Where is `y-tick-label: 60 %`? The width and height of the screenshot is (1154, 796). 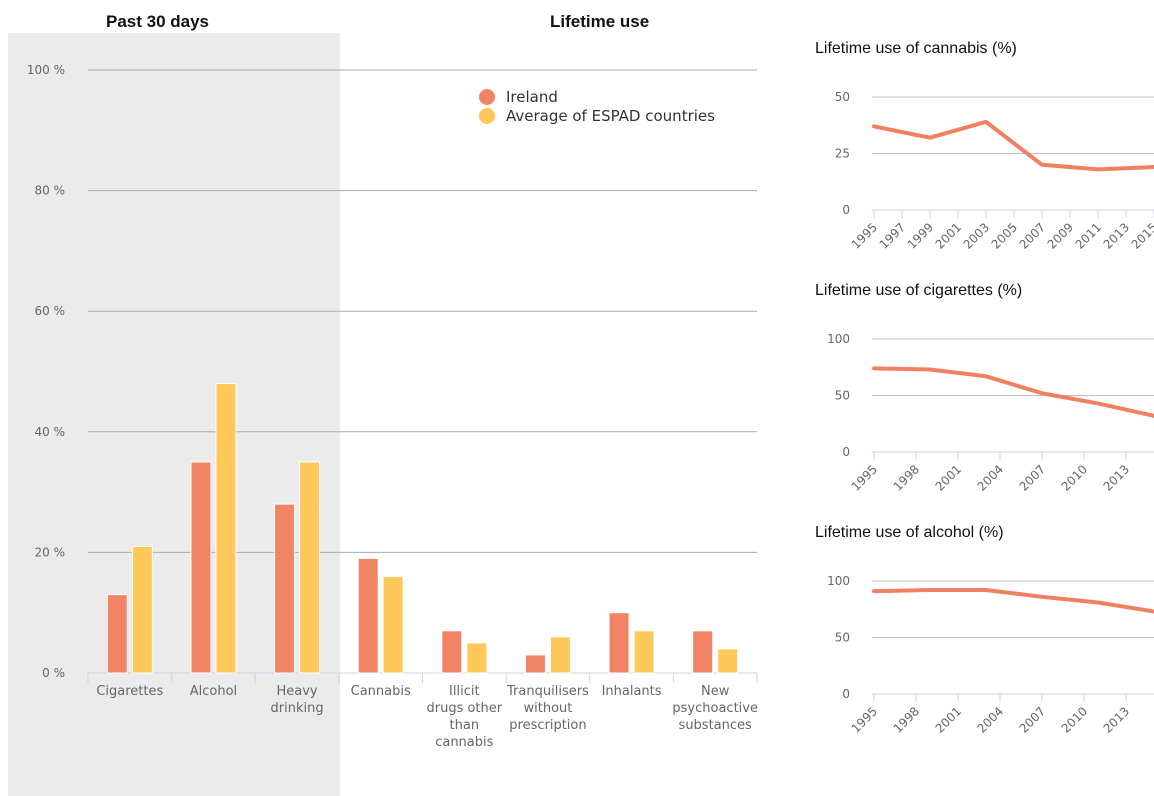
y-tick-label: 60 % is located at coordinates (50, 311).